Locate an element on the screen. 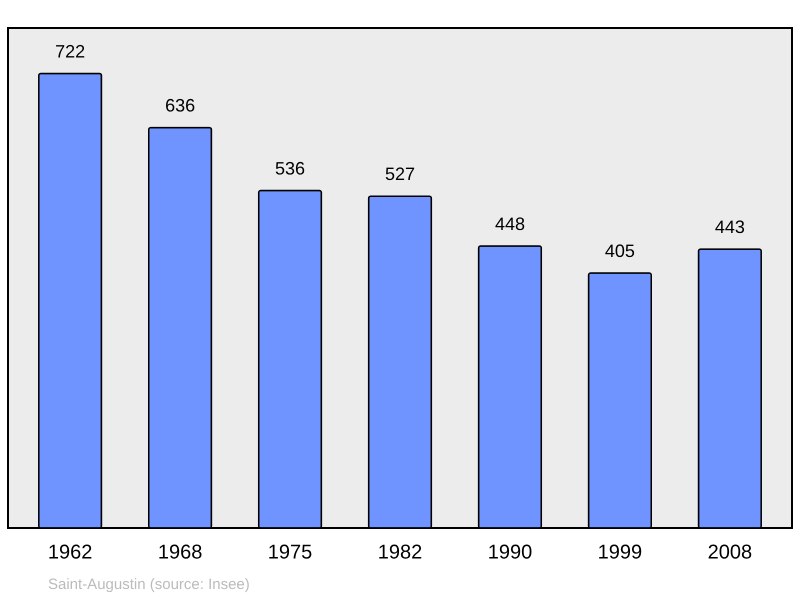 The width and height of the screenshot is (800, 598). x-tick-label: 2008 is located at coordinates (730, 553).